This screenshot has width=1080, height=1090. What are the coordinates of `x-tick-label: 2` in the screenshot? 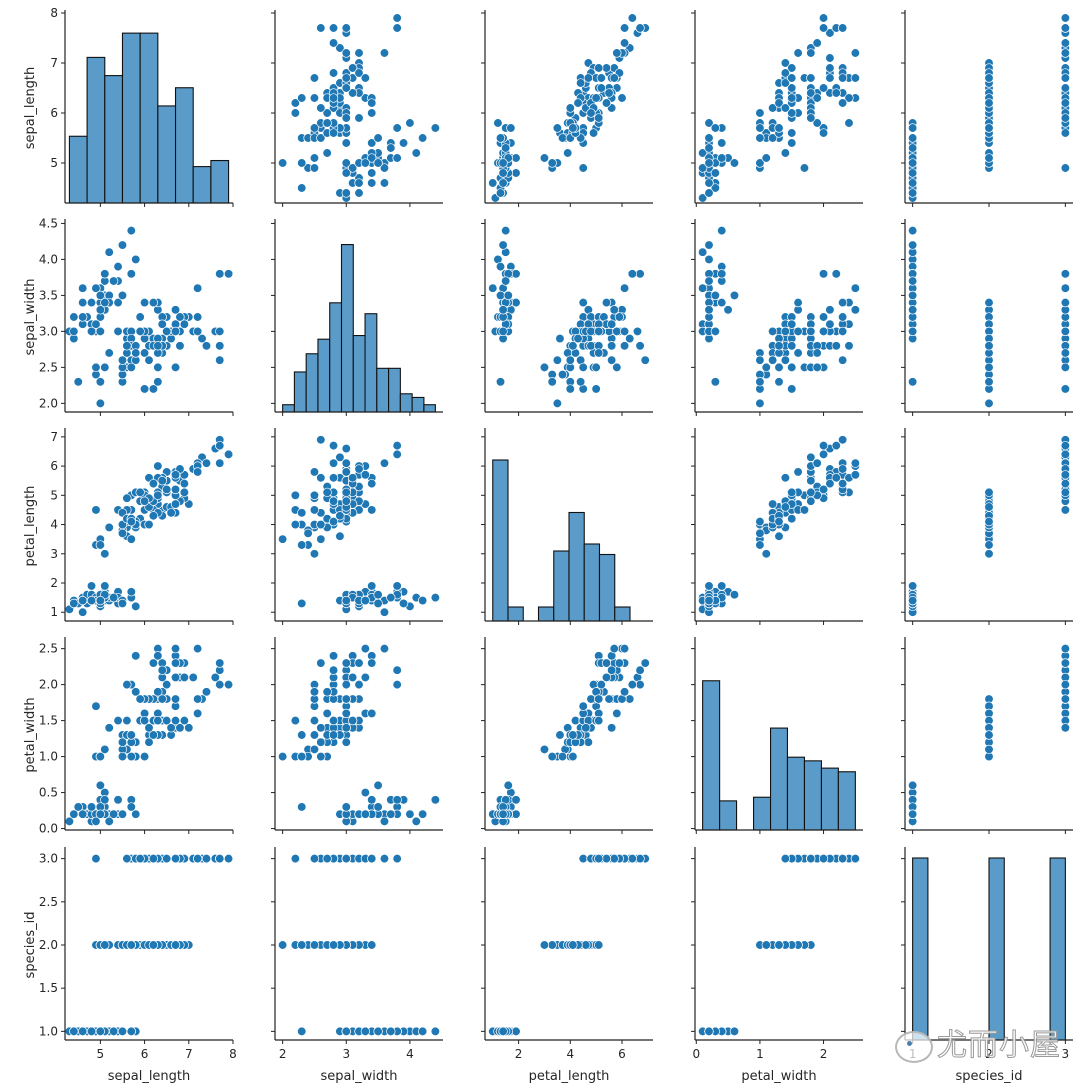 It's located at (824, 1054).